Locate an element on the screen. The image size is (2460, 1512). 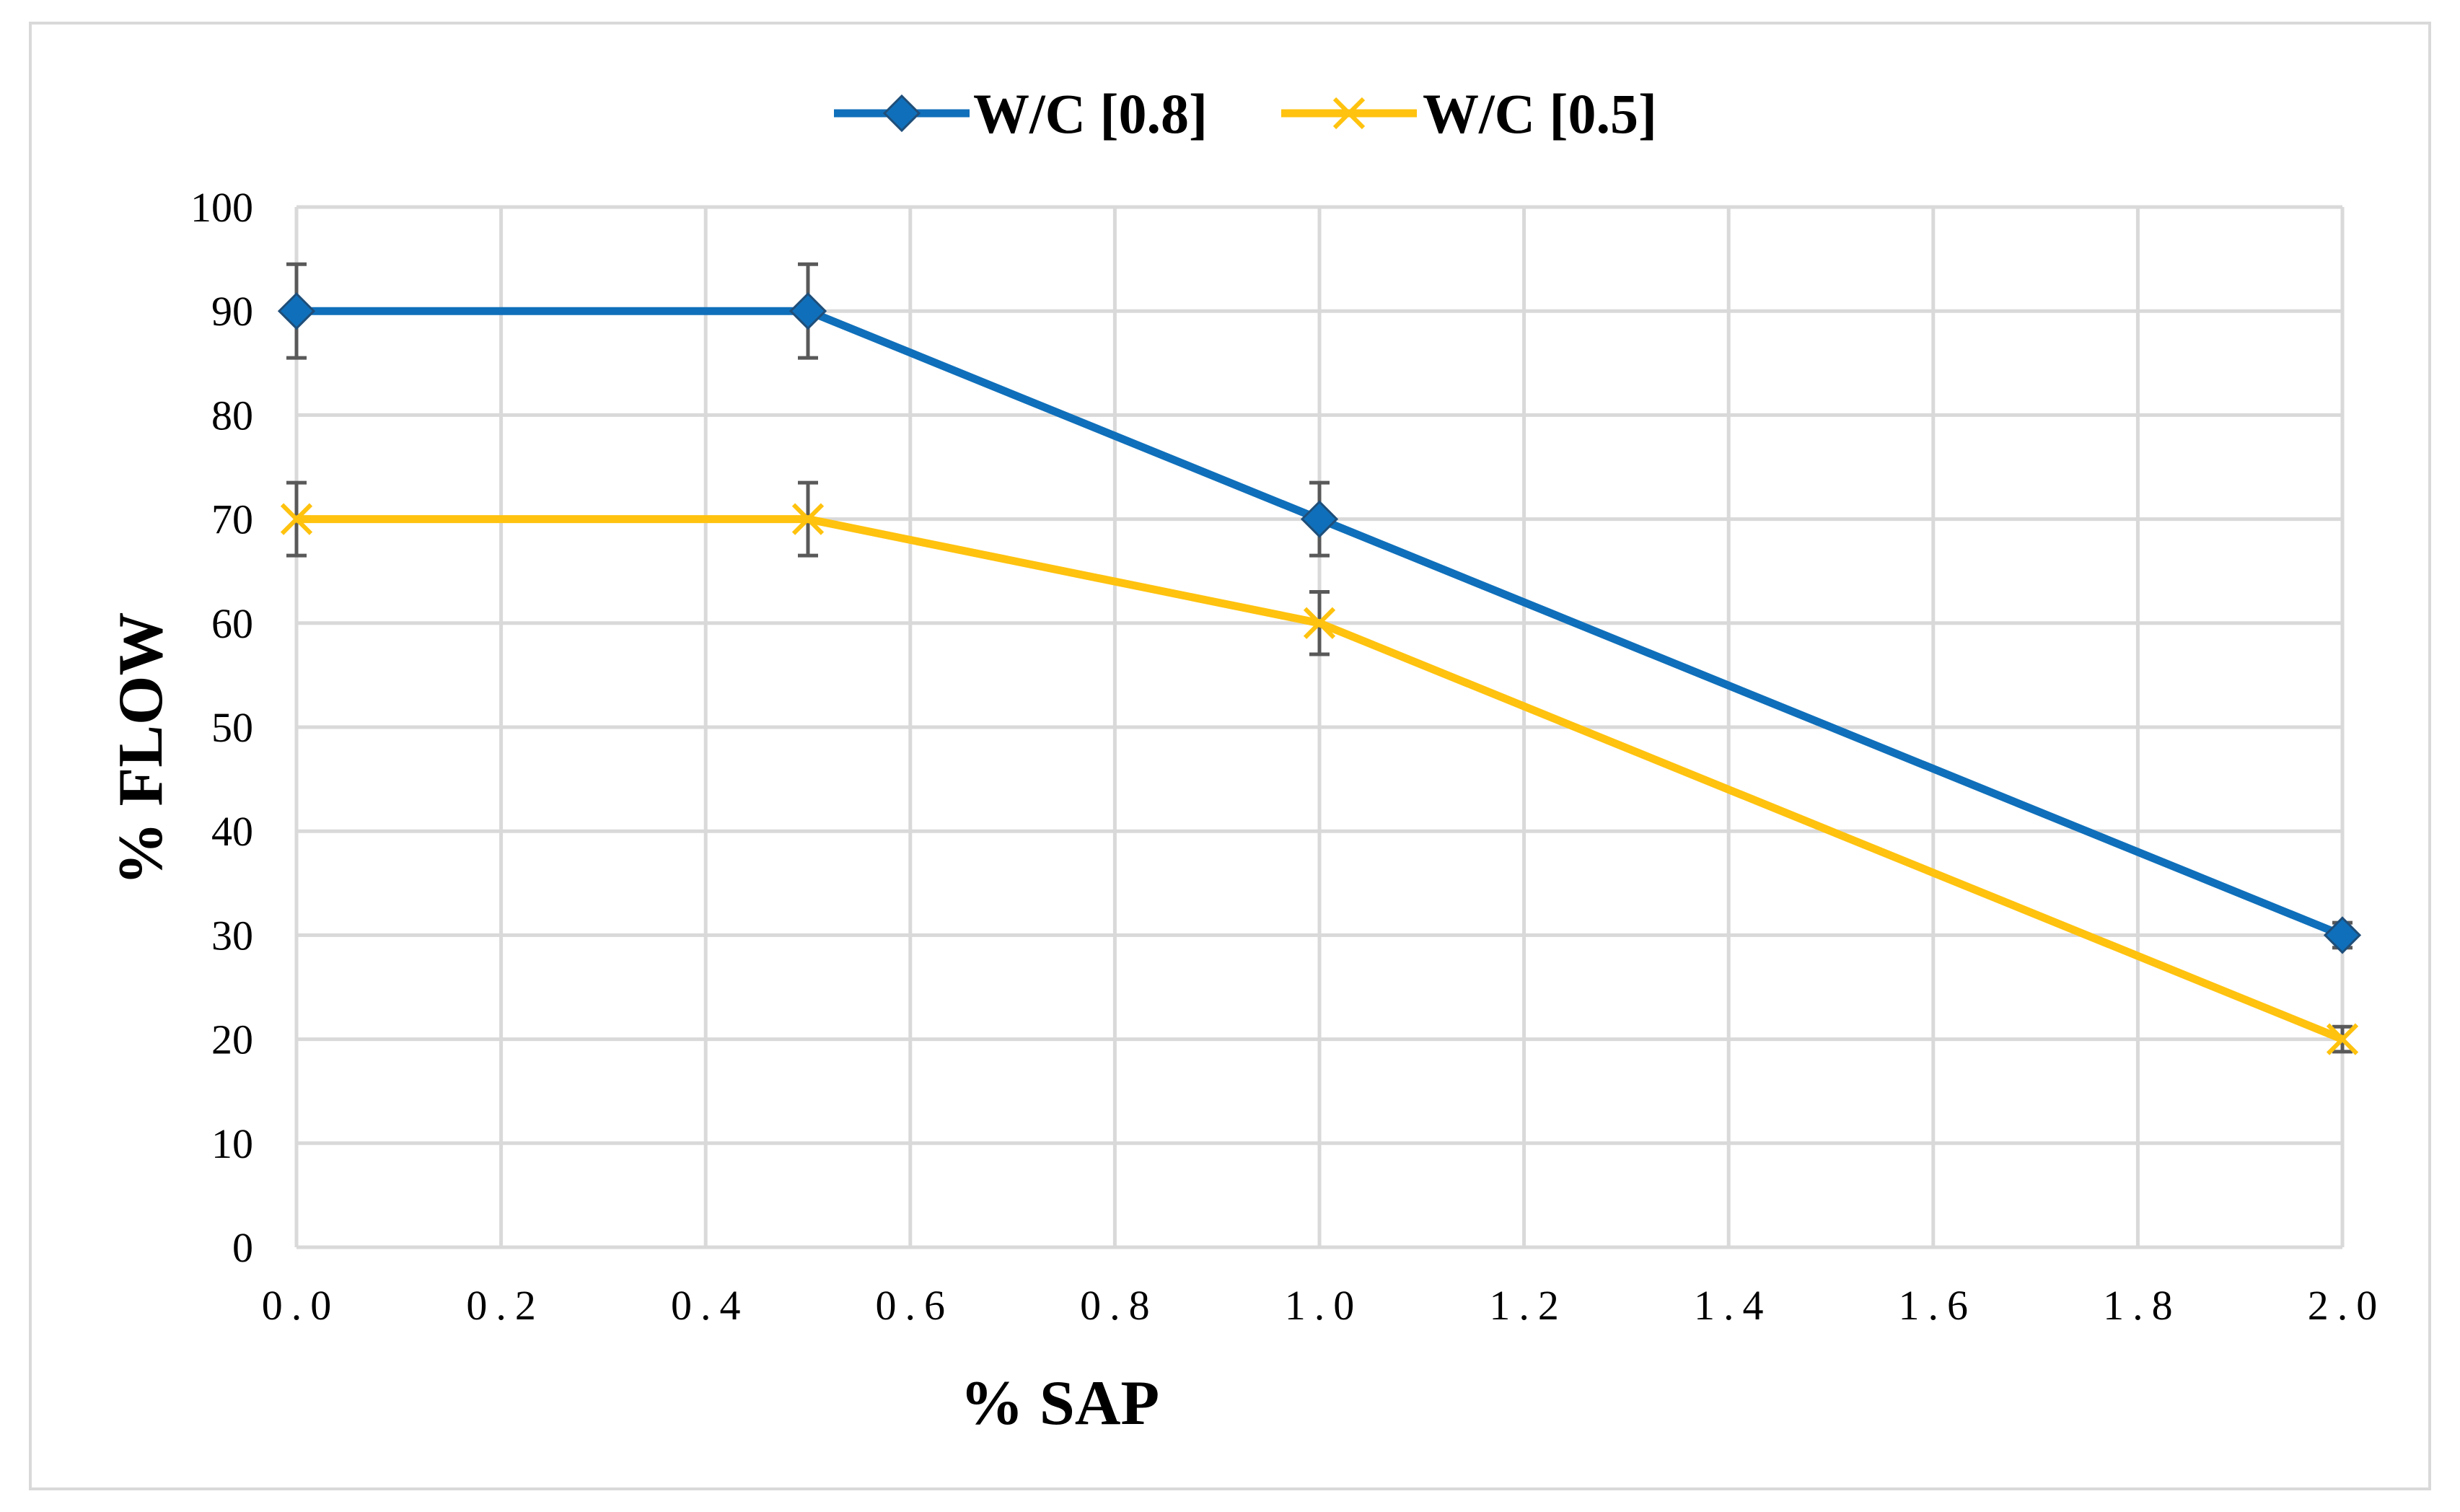
legend-item-wc-0-5: W/C [0.5] is located at coordinates (1469, 114).